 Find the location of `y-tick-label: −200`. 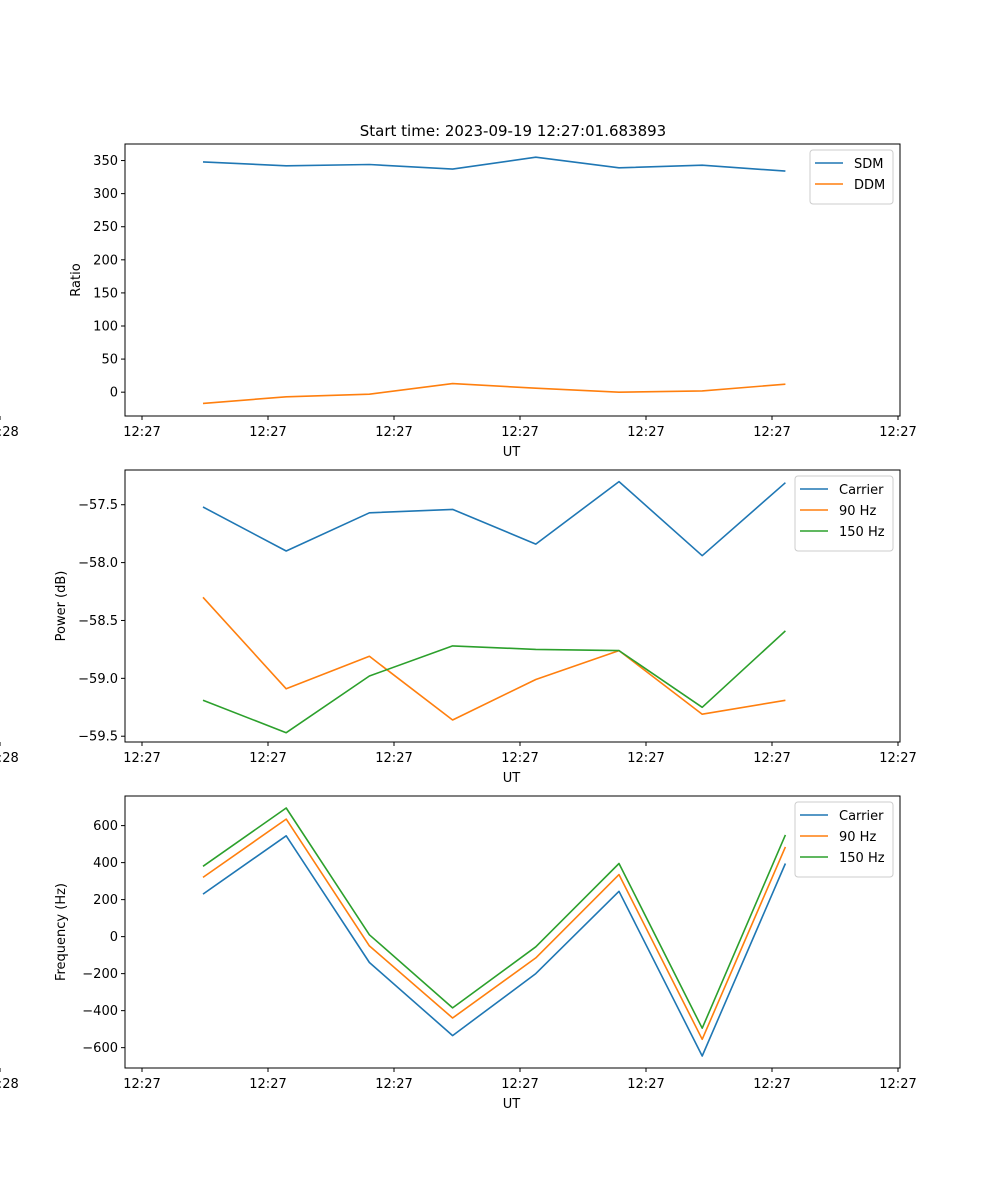

y-tick-label: −200 is located at coordinates (100, 974).